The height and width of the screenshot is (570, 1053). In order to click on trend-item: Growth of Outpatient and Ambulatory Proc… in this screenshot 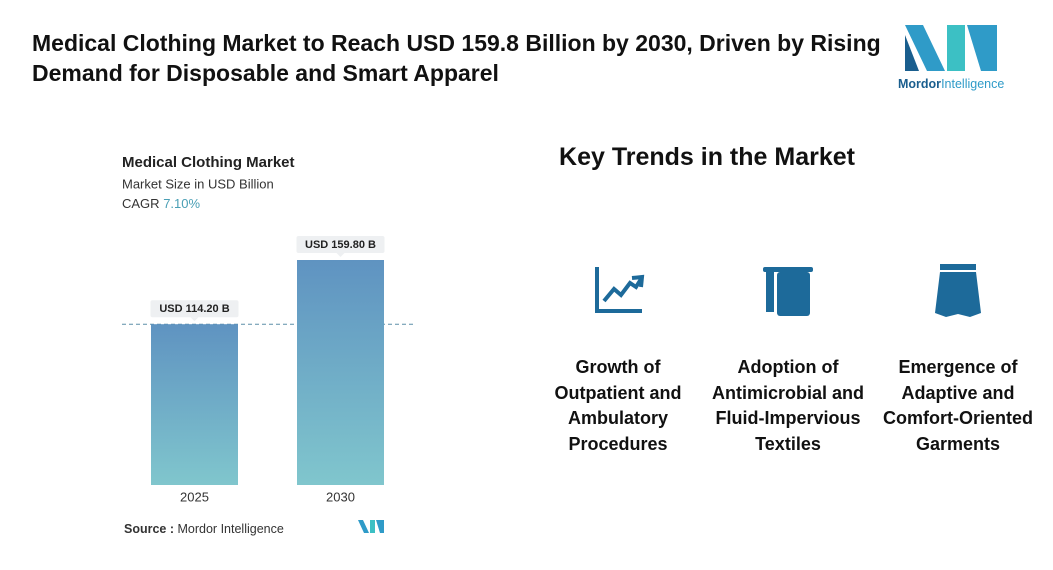, I will do `click(618, 405)`.